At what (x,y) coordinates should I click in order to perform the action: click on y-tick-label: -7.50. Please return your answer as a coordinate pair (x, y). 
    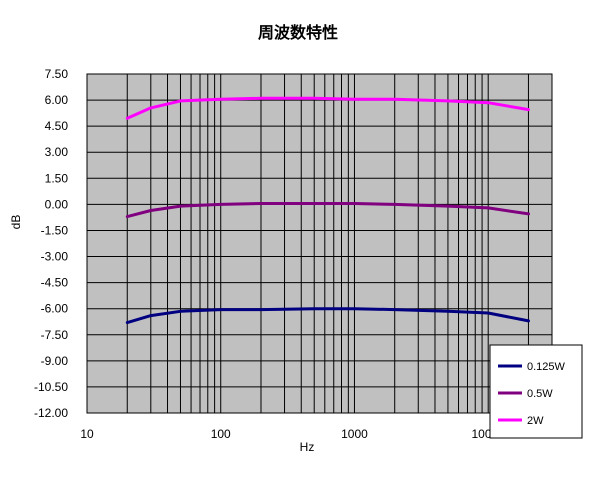
    Looking at the image, I should click on (55, 335).